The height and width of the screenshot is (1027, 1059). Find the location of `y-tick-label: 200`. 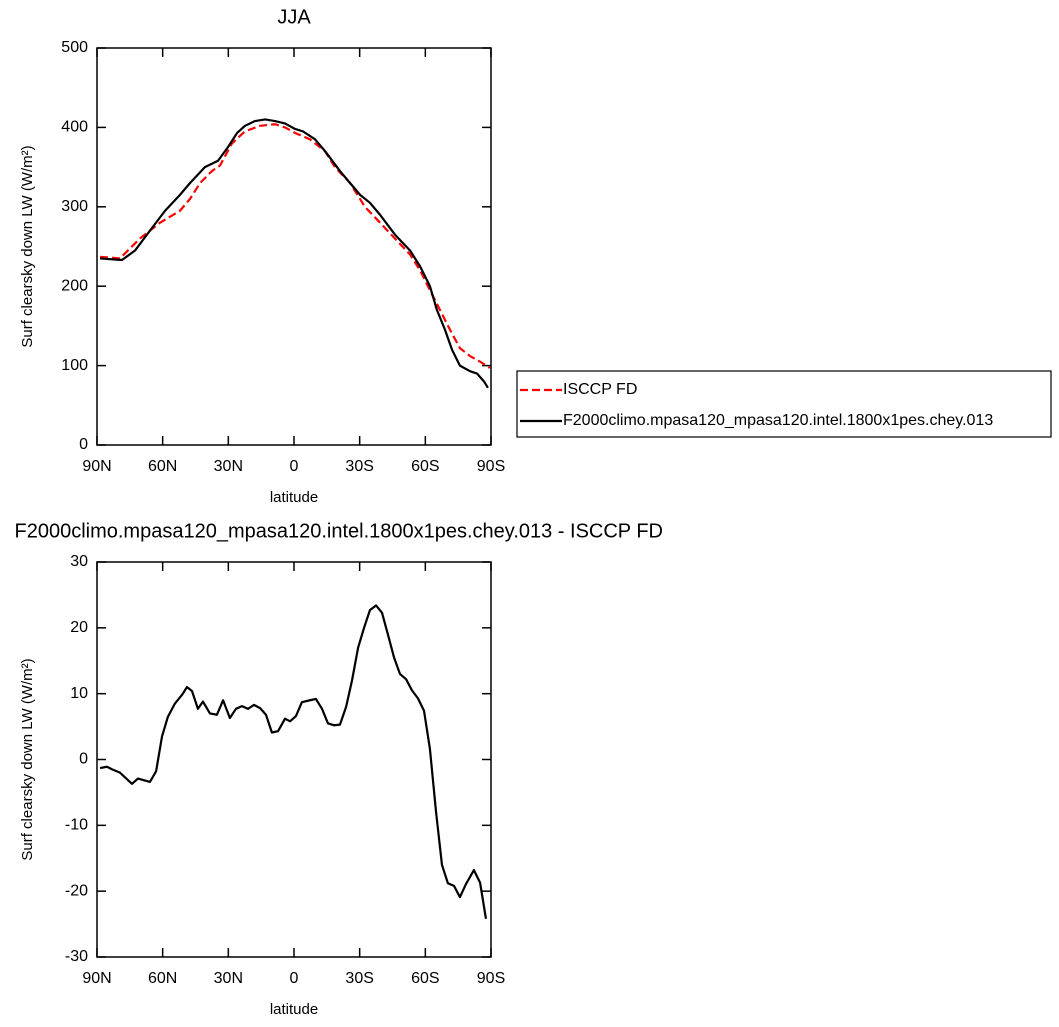

y-tick-label: 200 is located at coordinates (74, 285).